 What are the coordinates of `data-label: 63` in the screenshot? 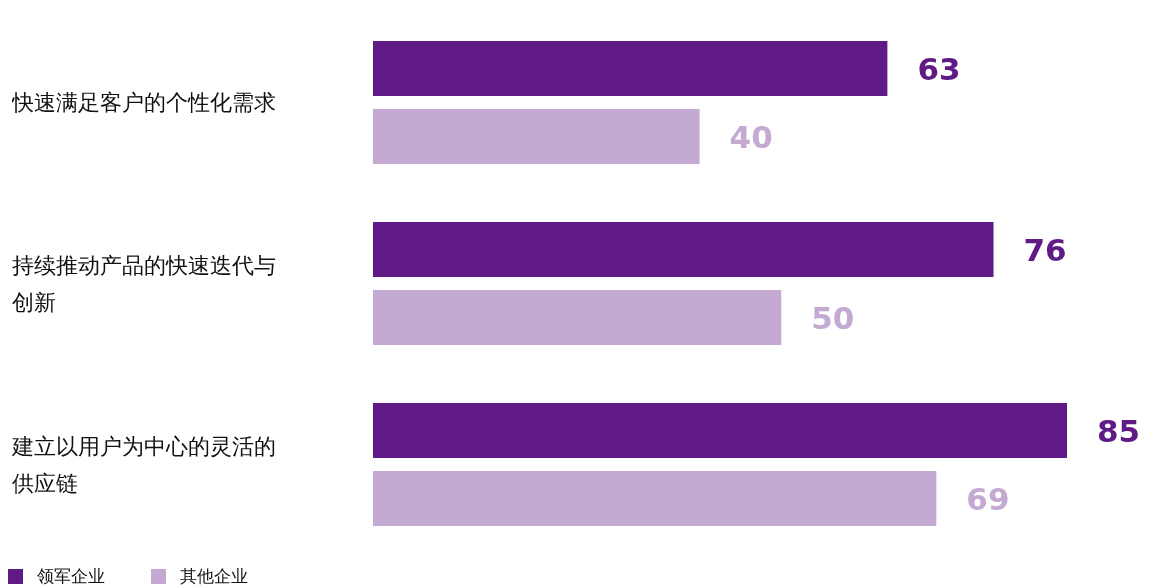 It's located at (939, 68).